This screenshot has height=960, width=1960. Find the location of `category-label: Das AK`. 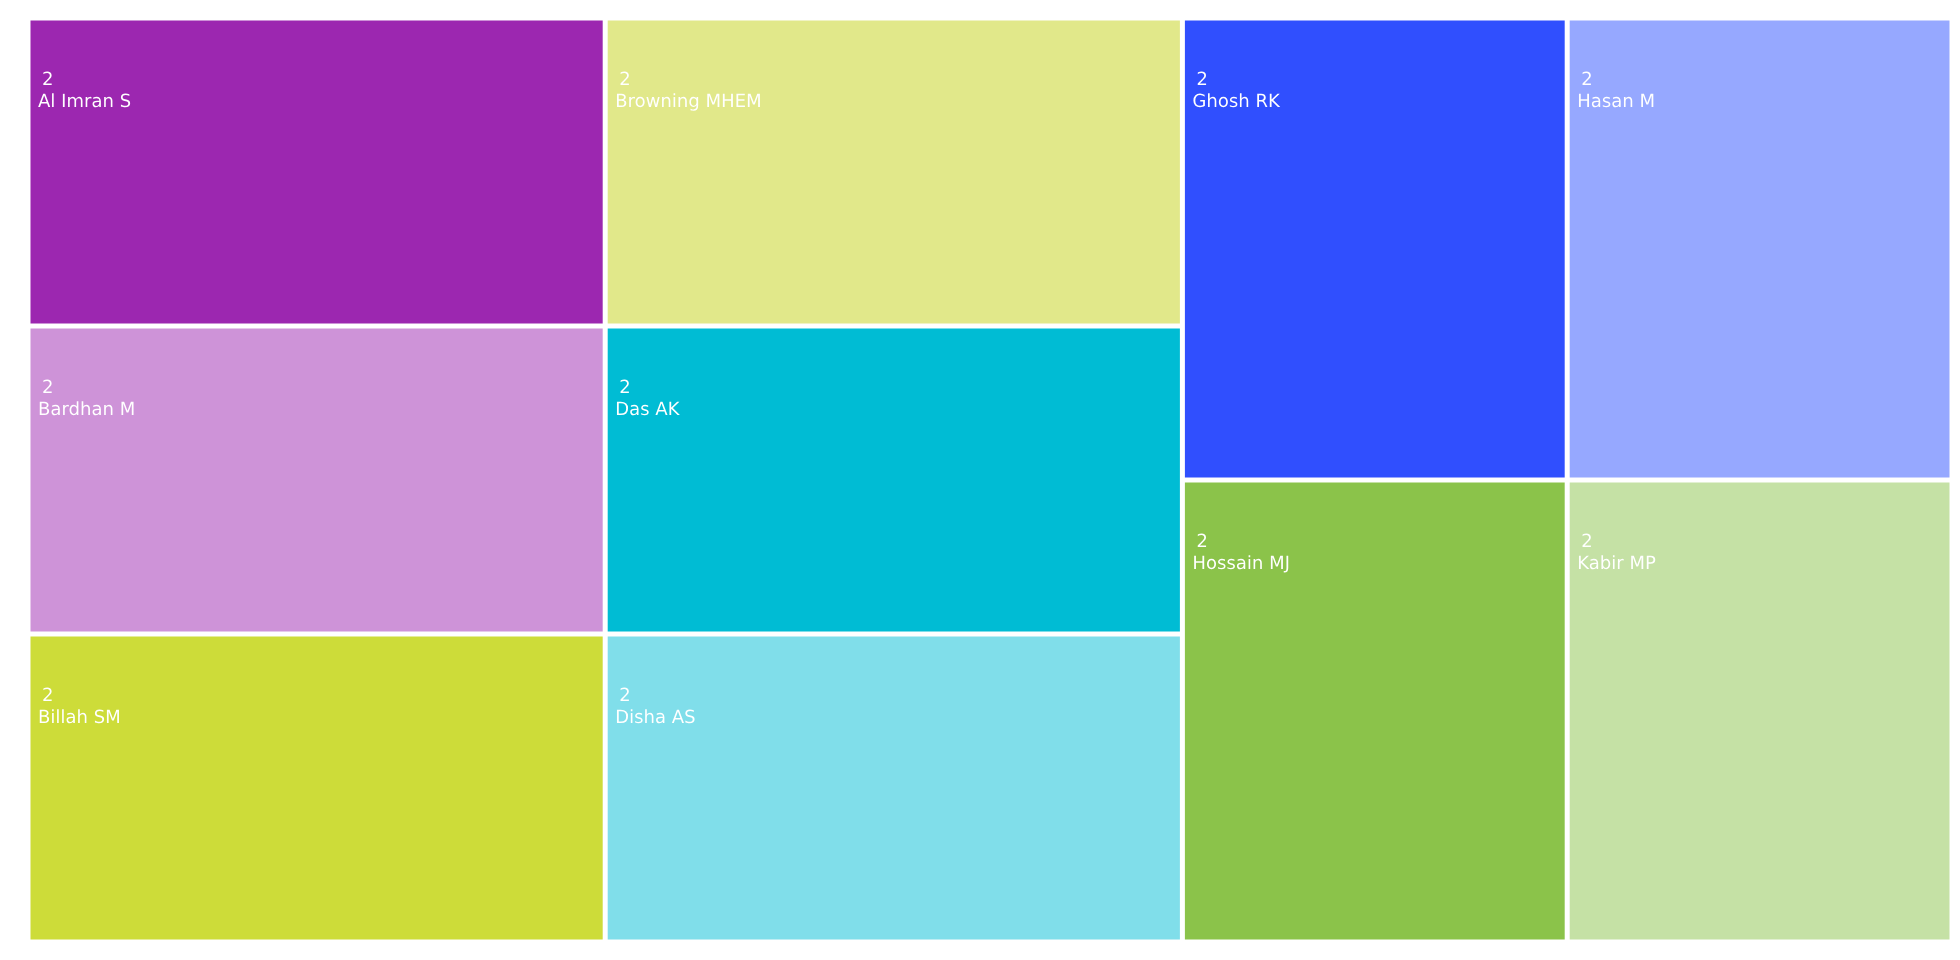

category-label: Das AK is located at coordinates (648, 408).